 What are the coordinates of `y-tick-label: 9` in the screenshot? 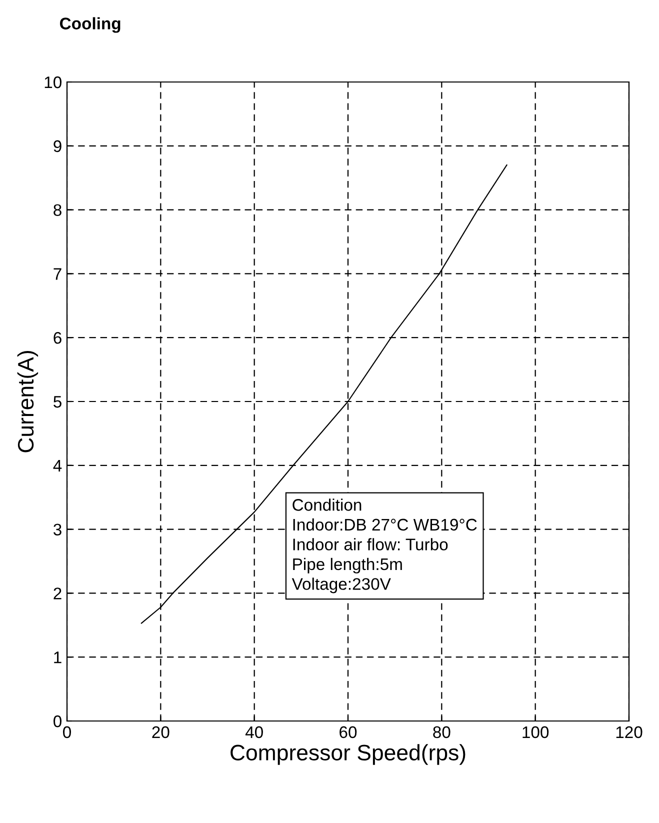 It's located at (58, 146).